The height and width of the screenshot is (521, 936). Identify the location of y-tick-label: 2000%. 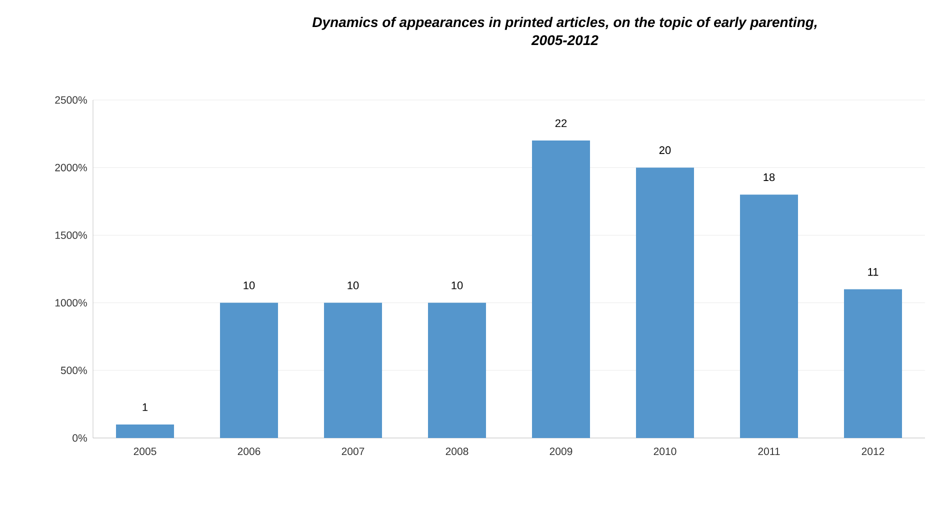
(71, 168).